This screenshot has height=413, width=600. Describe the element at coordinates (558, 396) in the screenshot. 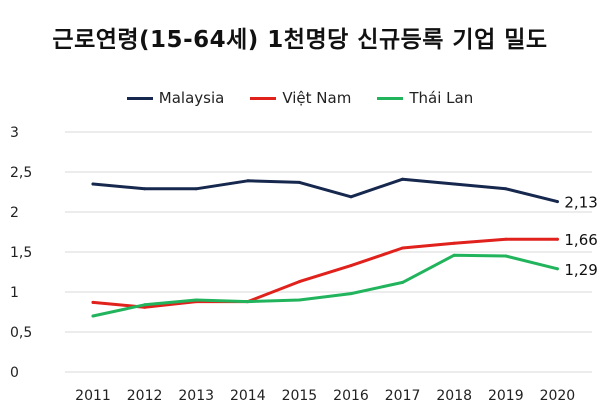

I see `x-tick-label: 2020` at that location.